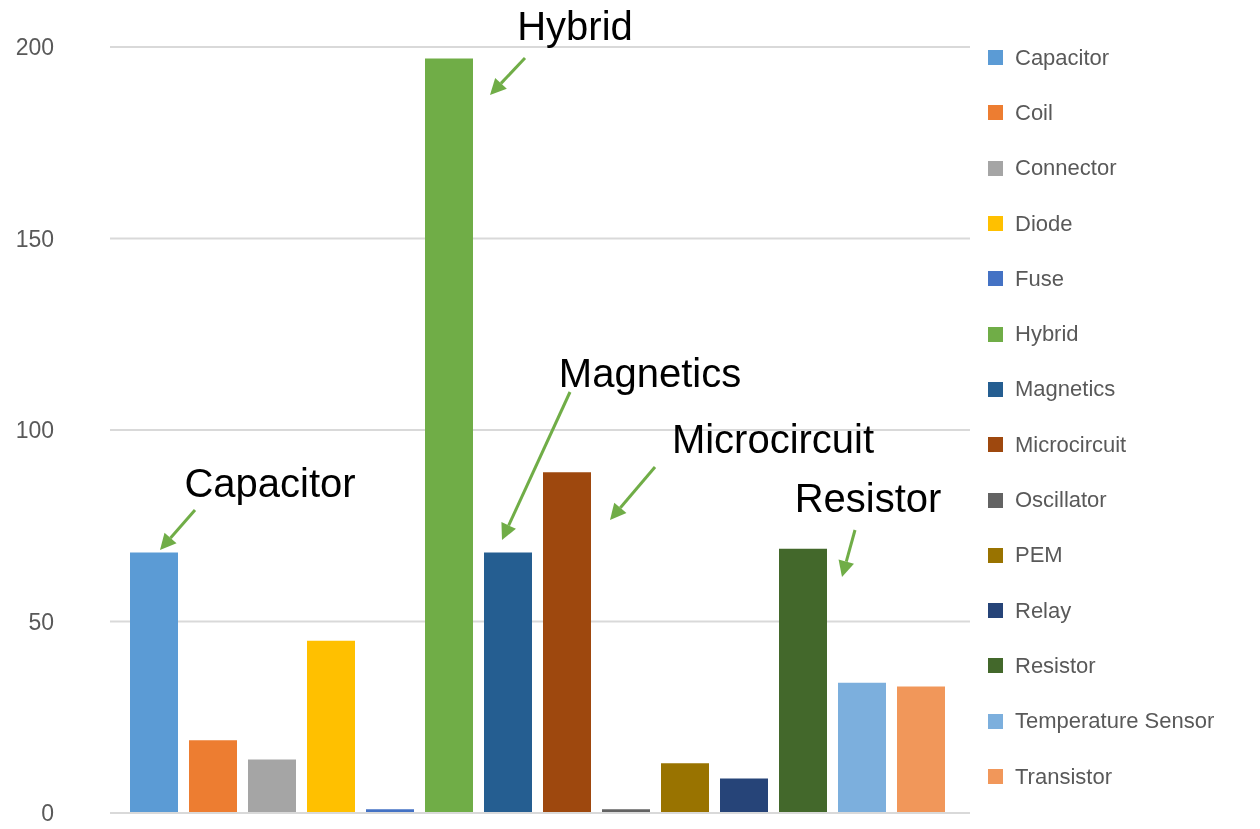  What do you see at coordinates (1063, 776) in the screenshot?
I see `legend-label: Transistor` at bounding box center [1063, 776].